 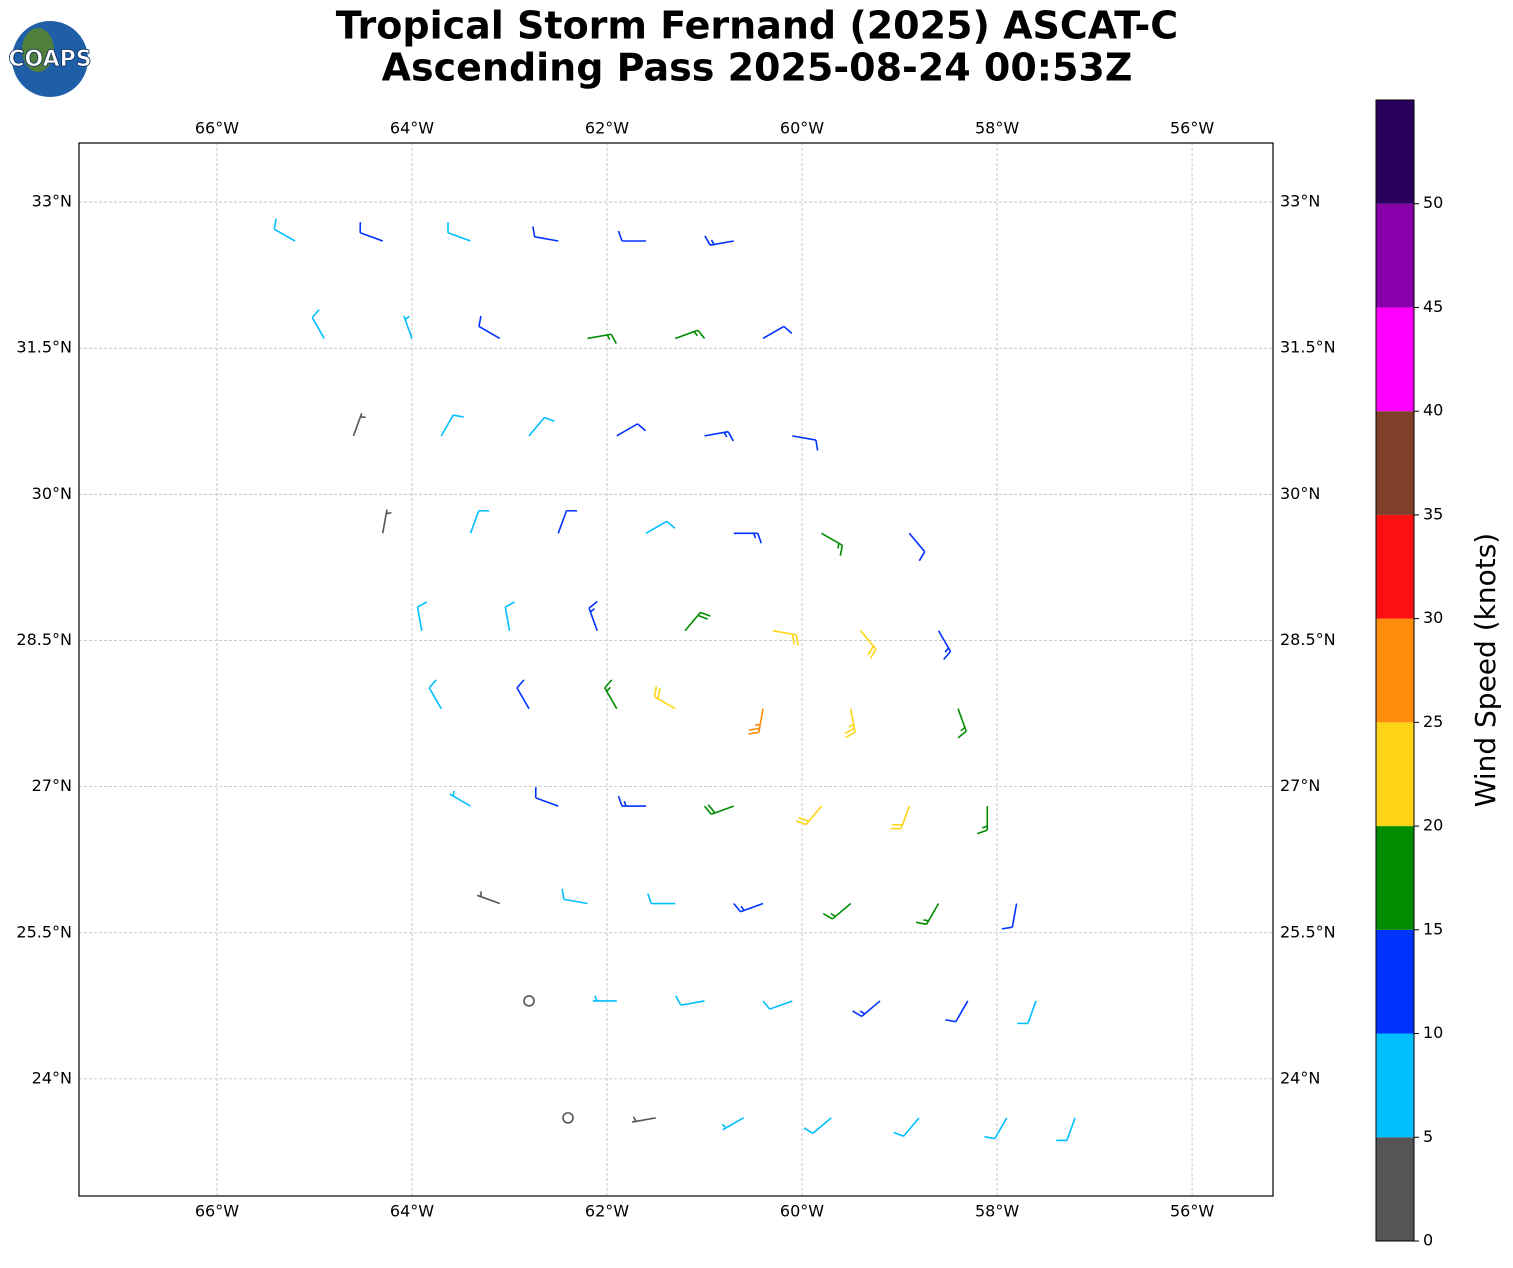 What do you see at coordinates (1428, 1136) in the screenshot?
I see `colorbar-tick-label: 5` at bounding box center [1428, 1136].